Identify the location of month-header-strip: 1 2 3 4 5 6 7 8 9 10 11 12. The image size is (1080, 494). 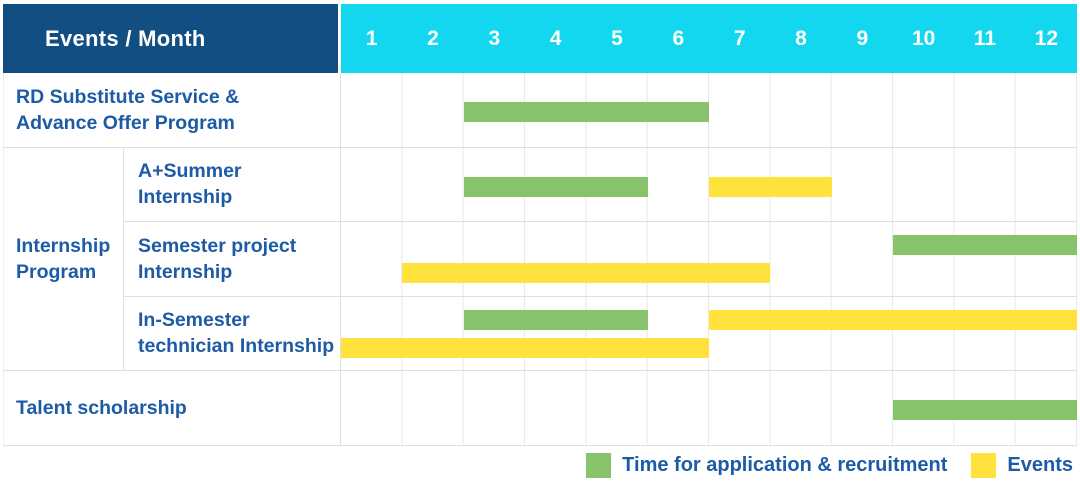
(709, 38).